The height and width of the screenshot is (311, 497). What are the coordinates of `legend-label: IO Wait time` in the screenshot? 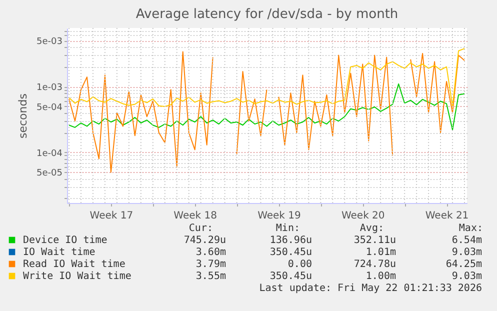 It's located at (59, 252).